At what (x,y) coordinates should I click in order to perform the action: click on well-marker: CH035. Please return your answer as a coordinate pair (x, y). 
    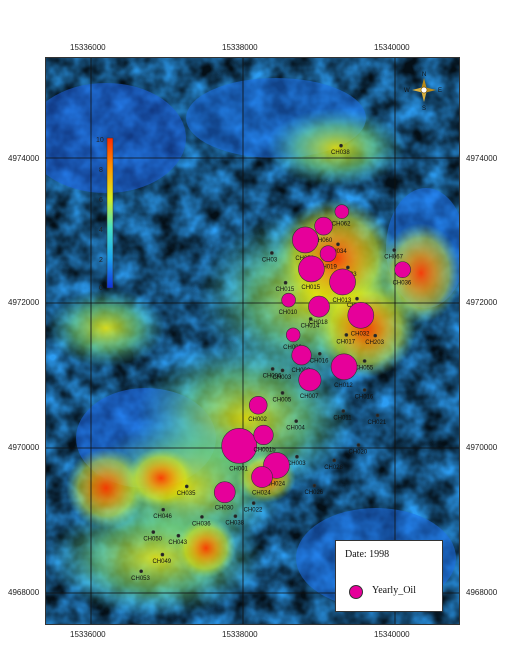
    Looking at the image, I should click on (186, 490).